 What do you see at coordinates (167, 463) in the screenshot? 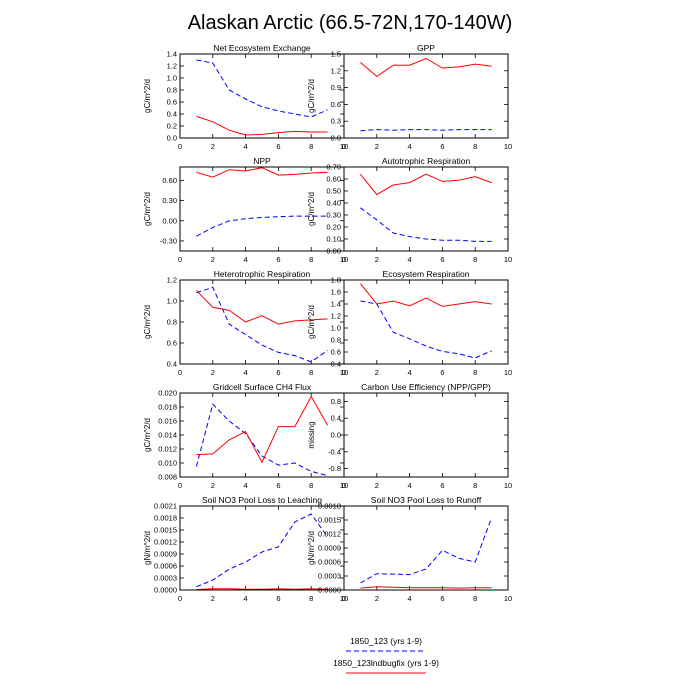
I see `y-tick-label: 0.010` at bounding box center [167, 463].